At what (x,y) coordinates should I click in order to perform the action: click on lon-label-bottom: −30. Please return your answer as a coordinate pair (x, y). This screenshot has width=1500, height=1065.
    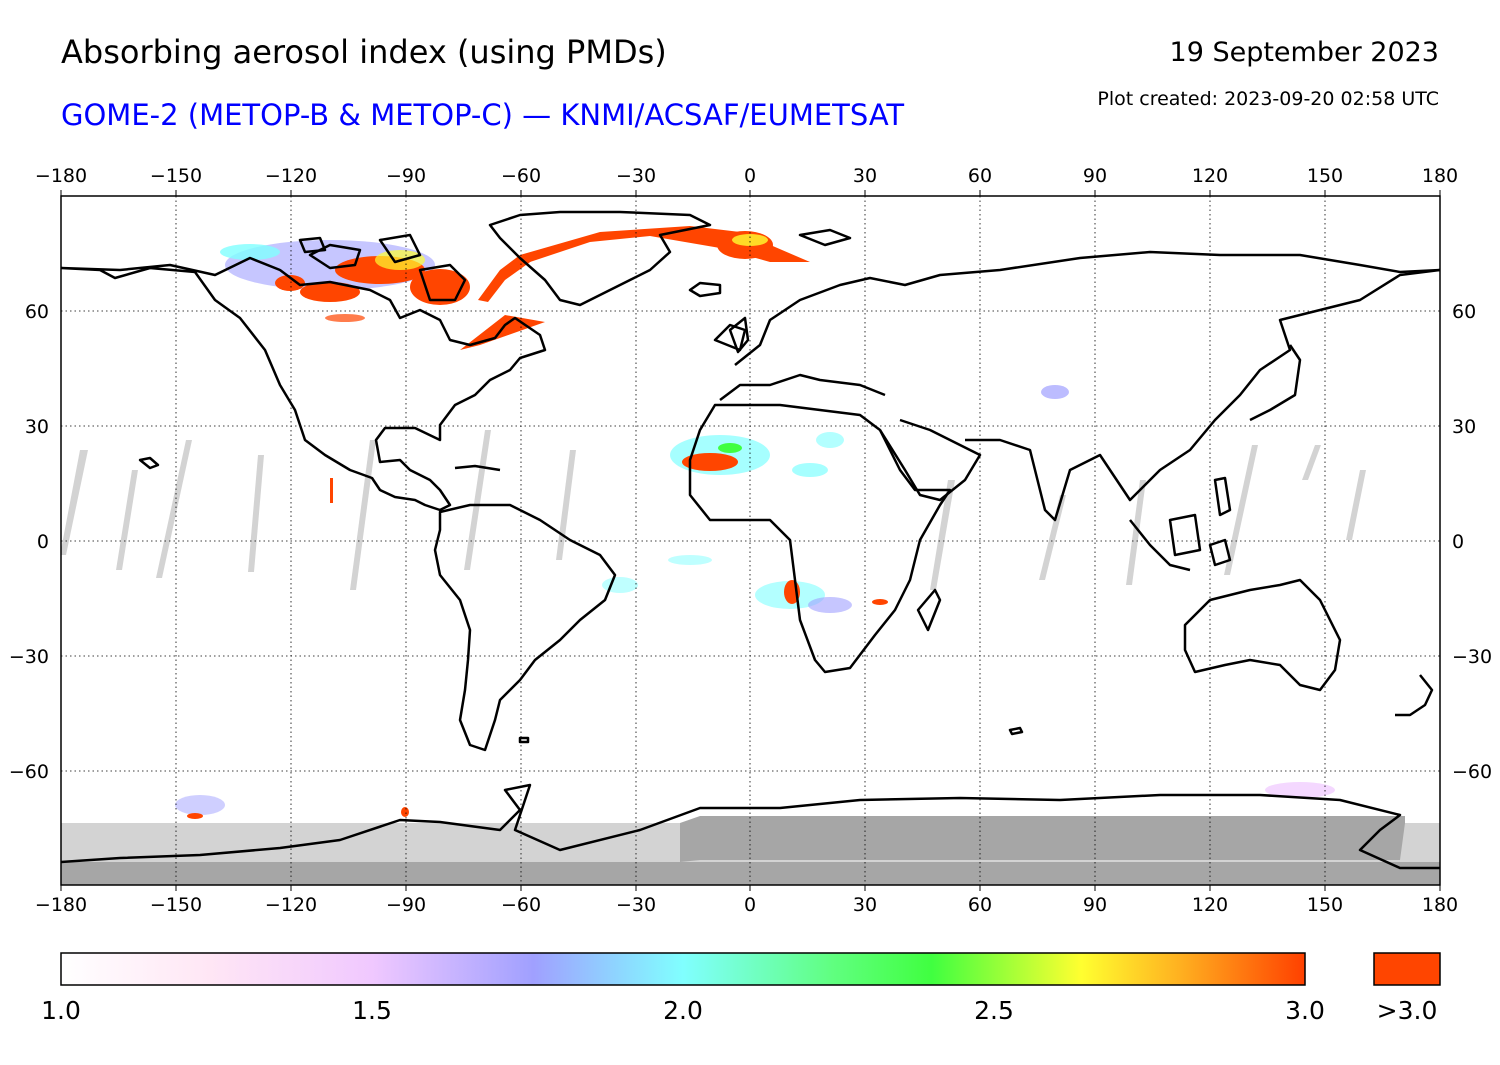
    Looking at the image, I should click on (636, 905).